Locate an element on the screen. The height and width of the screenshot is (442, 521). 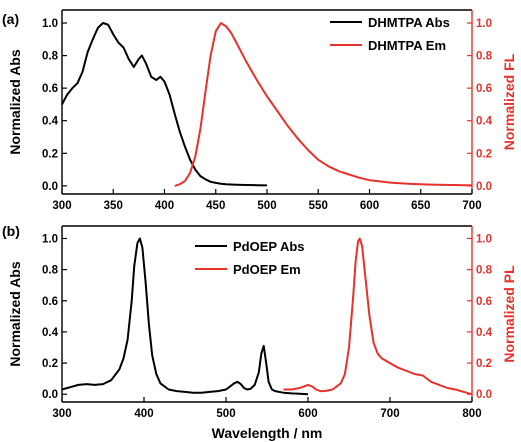
y-axis-label-right: Normalized FL is located at coordinates (509, 101).